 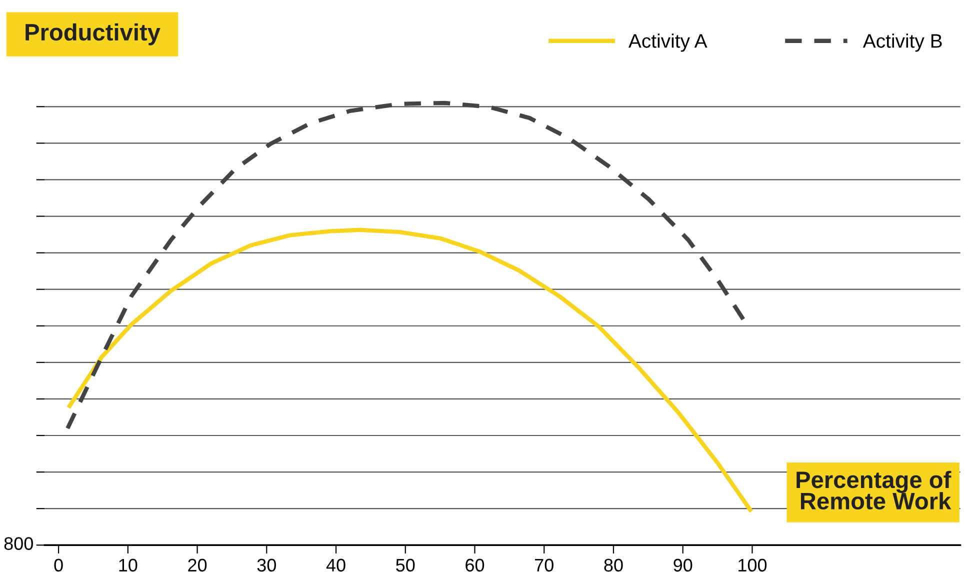 I want to click on x-axis-title: Percentage of Remote Work, so click(x=874, y=490).